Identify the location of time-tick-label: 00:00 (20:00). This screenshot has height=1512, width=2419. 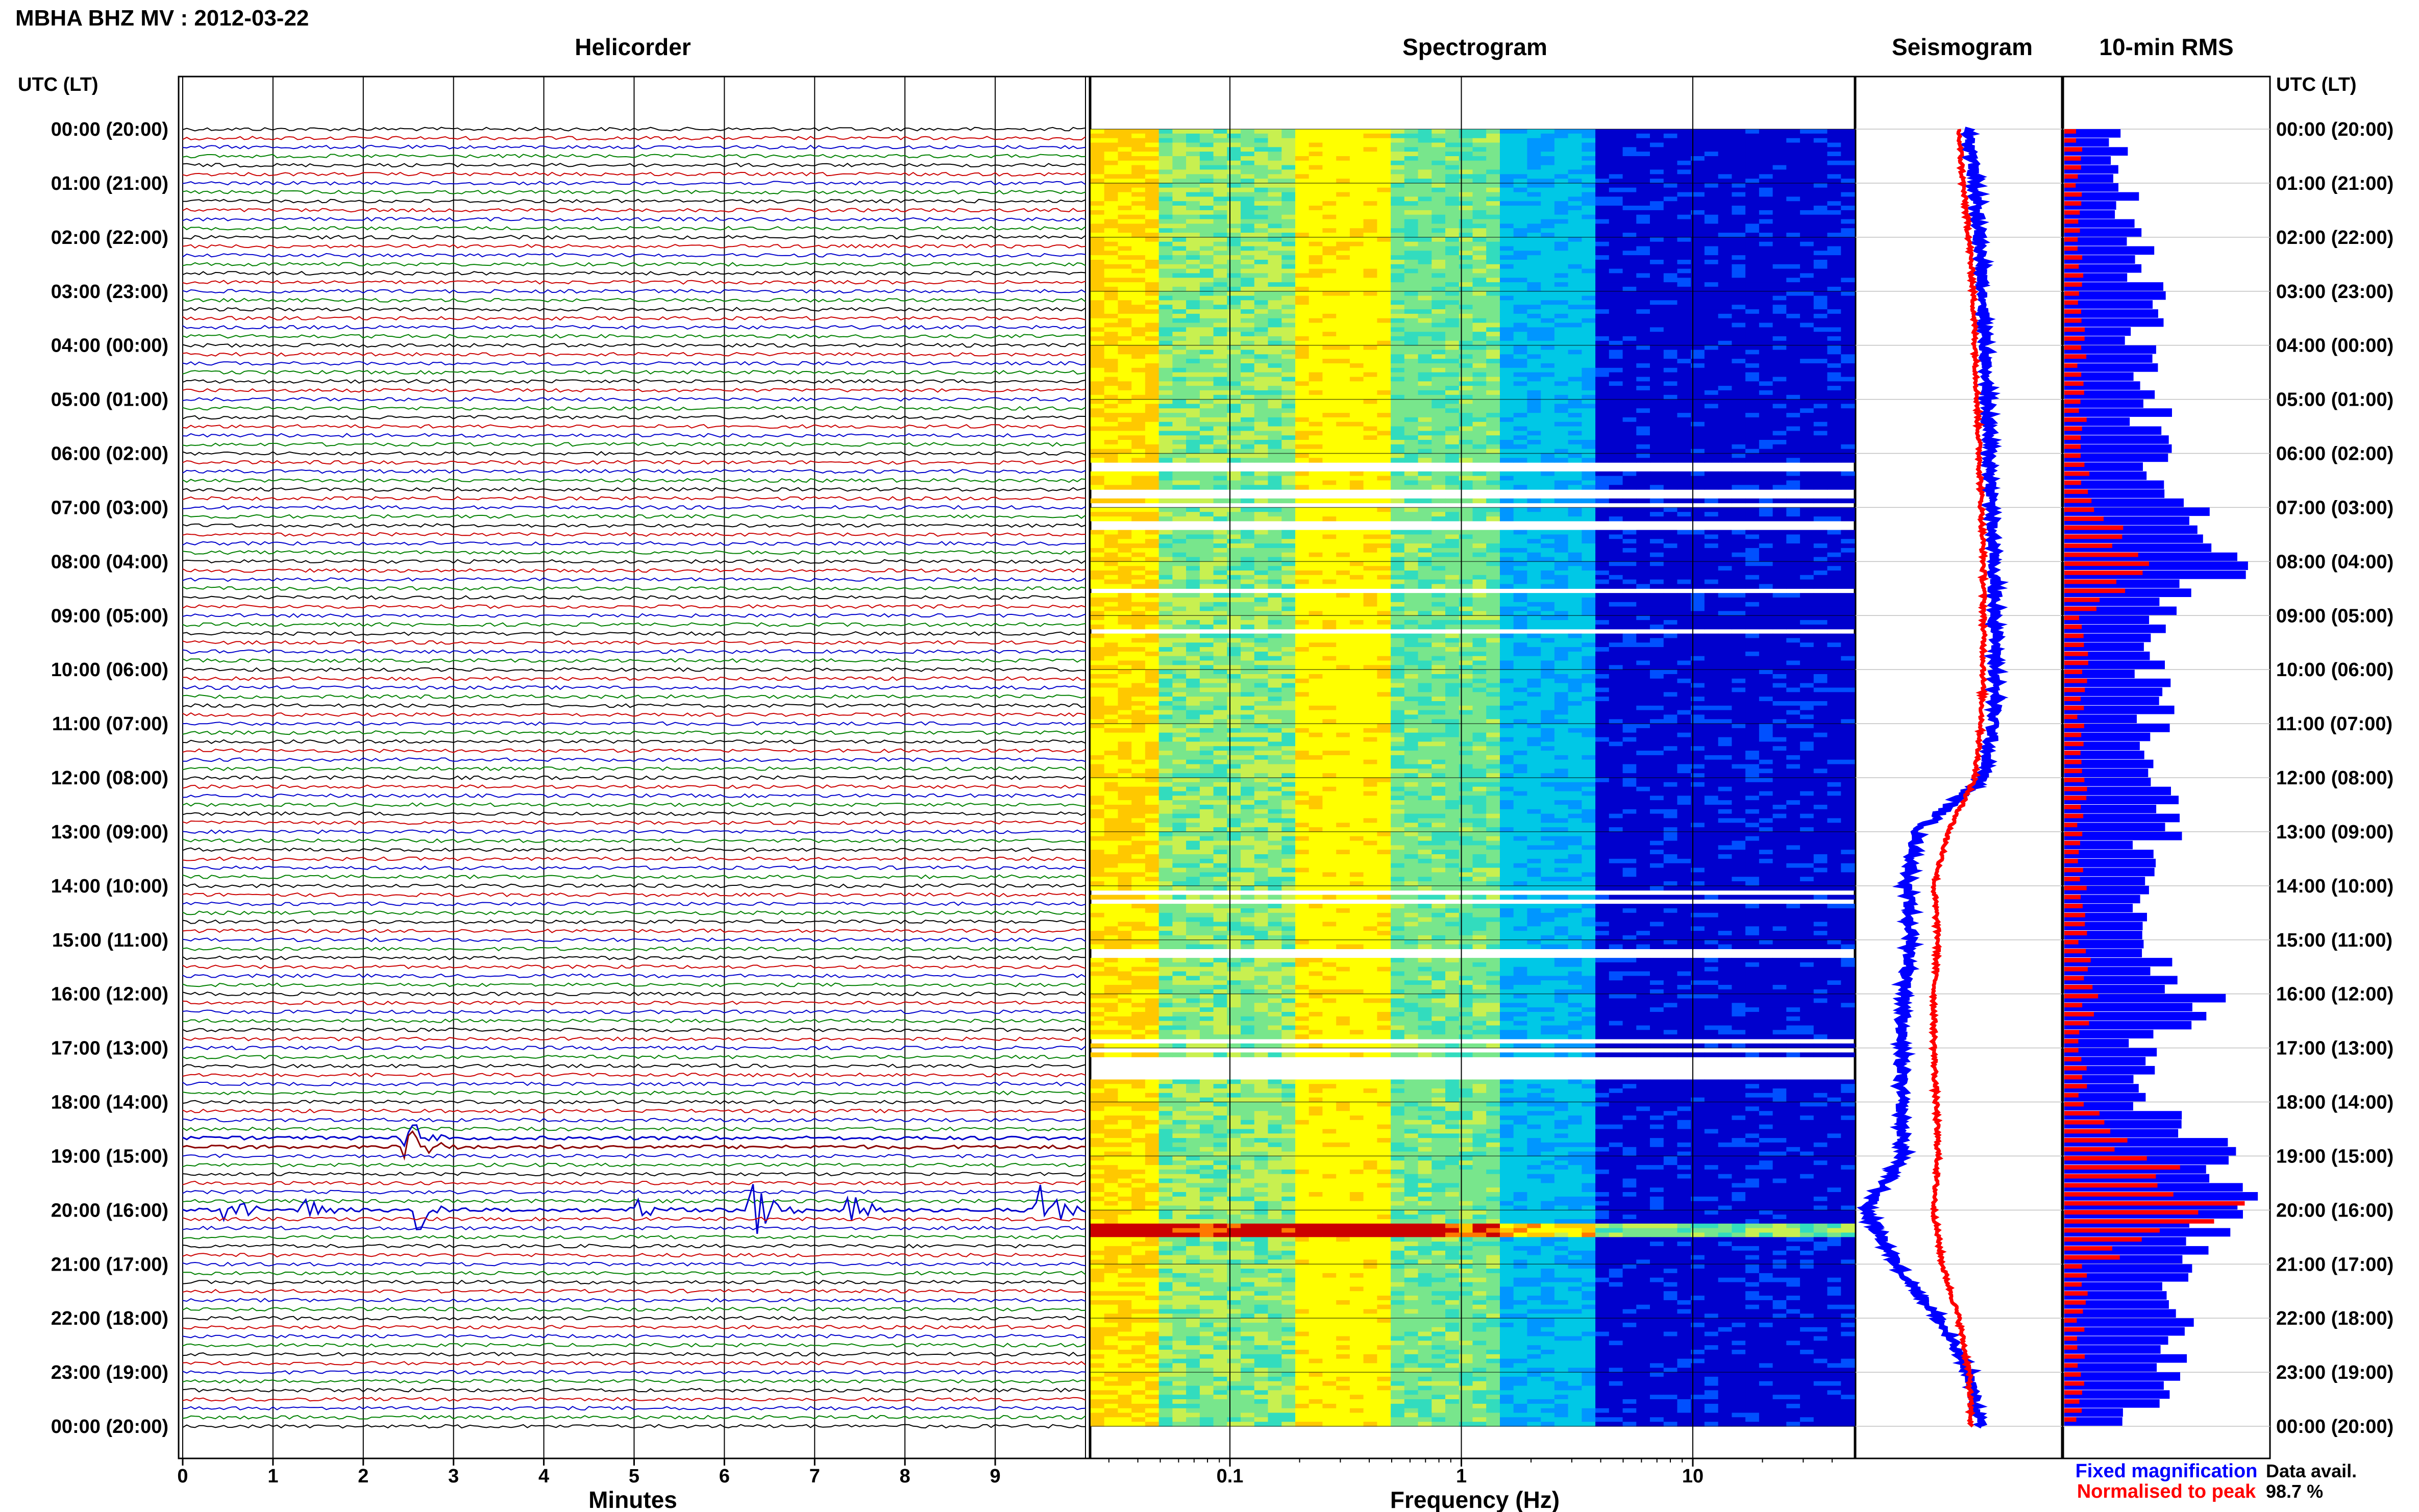
(2334, 1426).